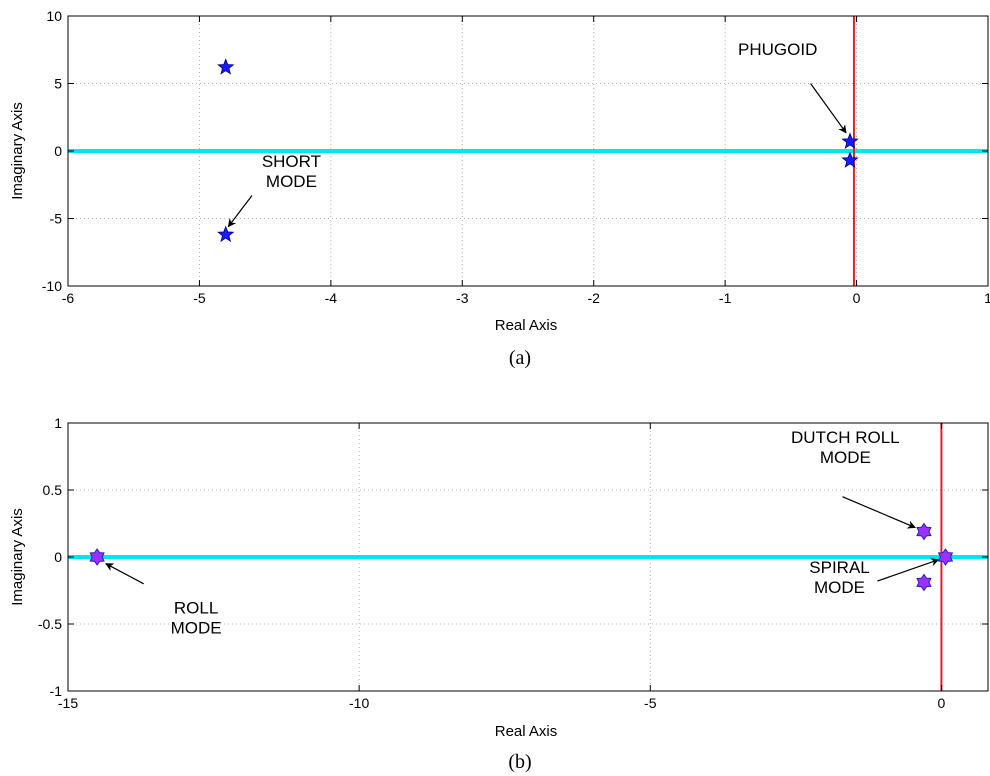 This screenshot has height=776, width=990. Describe the element at coordinates (839, 567) in the screenshot. I see `annotation-line: SPIRAL` at that location.